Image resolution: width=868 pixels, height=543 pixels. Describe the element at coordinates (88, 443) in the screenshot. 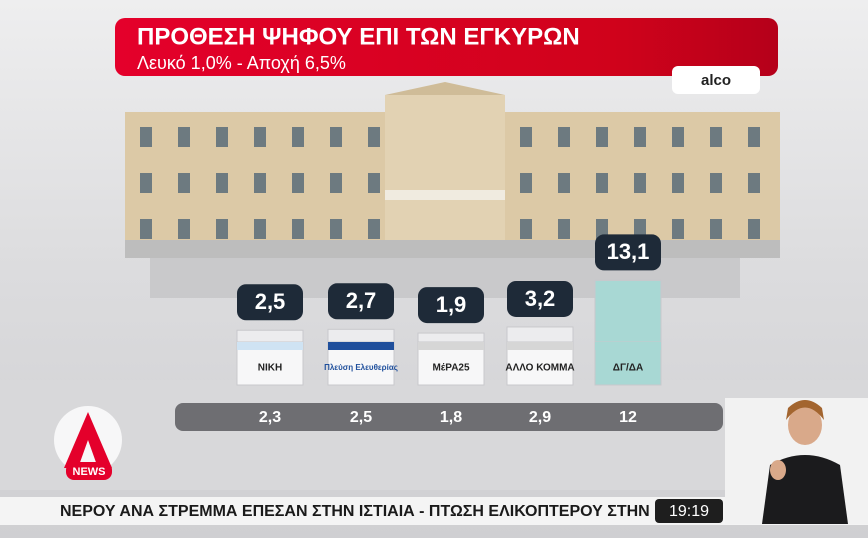

I see `channel-logo: NEWS` at that location.